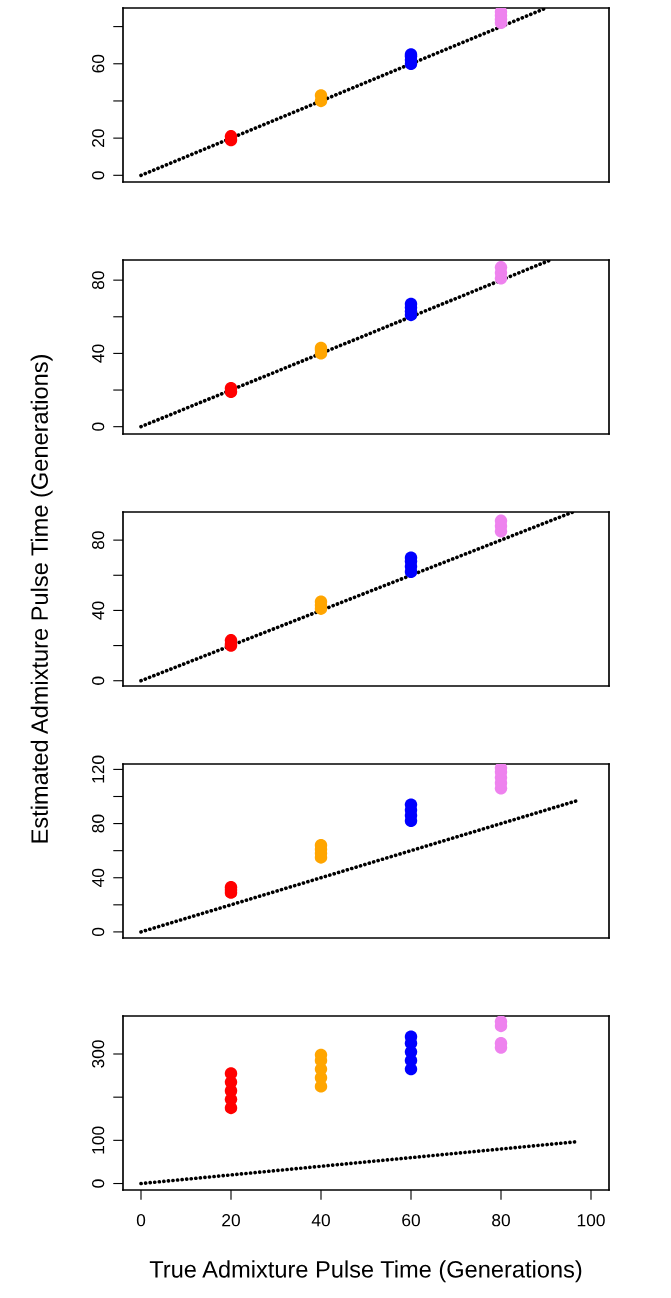  What do you see at coordinates (98, 1054) in the screenshot?
I see `y-tick-label: 300` at bounding box center [98, 1054].